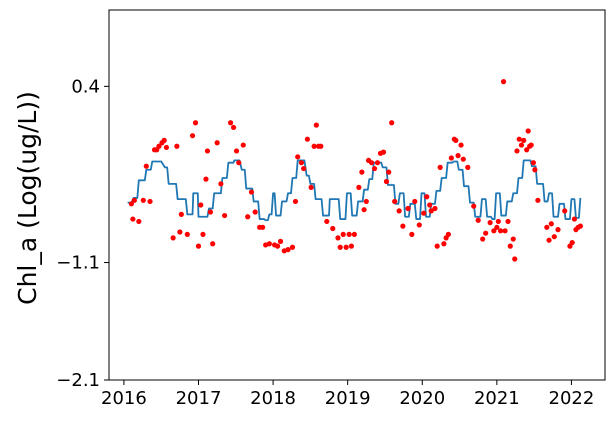 The width and height of the screenshot is (614, 424). What do you see at coordinates (124, 398) in the screenshot?
I see `x-tick-label: 2016` at bounding box center [124, 398].